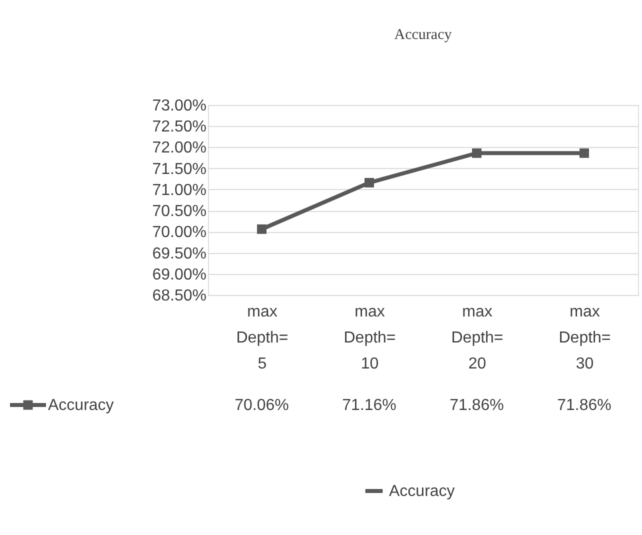  I want to click on y-tick-label: 73.00%, so click(179, 106).